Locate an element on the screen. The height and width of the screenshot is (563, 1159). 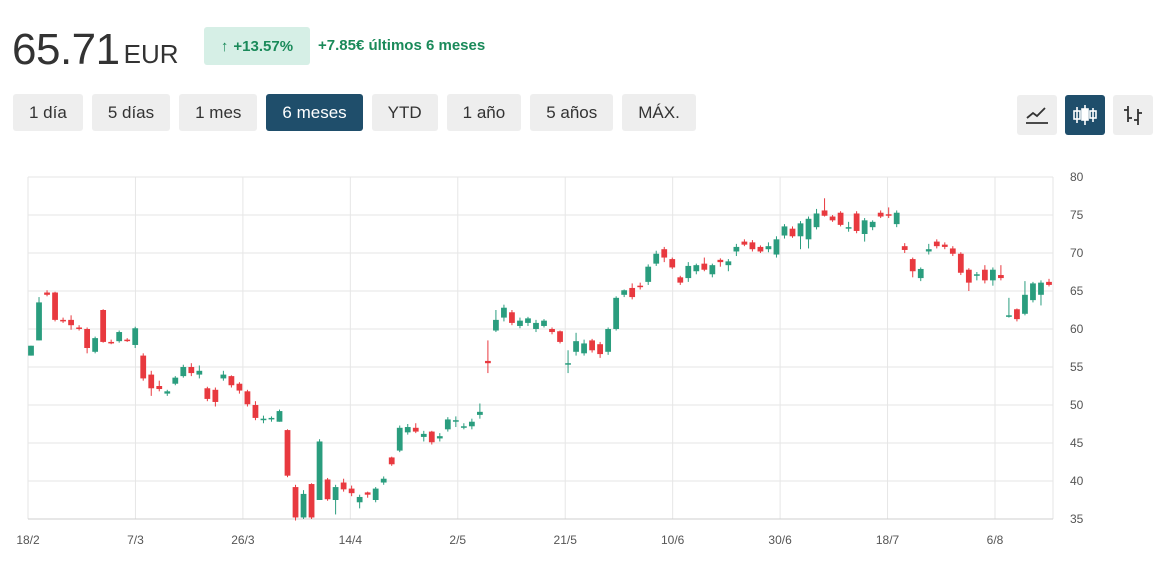
x-tick-label: 2/5 is located at coordinates (457, 540).